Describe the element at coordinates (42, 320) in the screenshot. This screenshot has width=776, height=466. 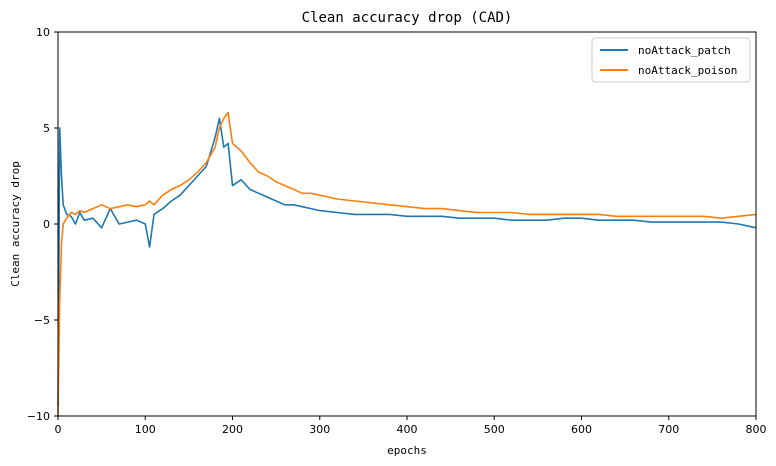
I see `y-tick-label: −5` at that location.